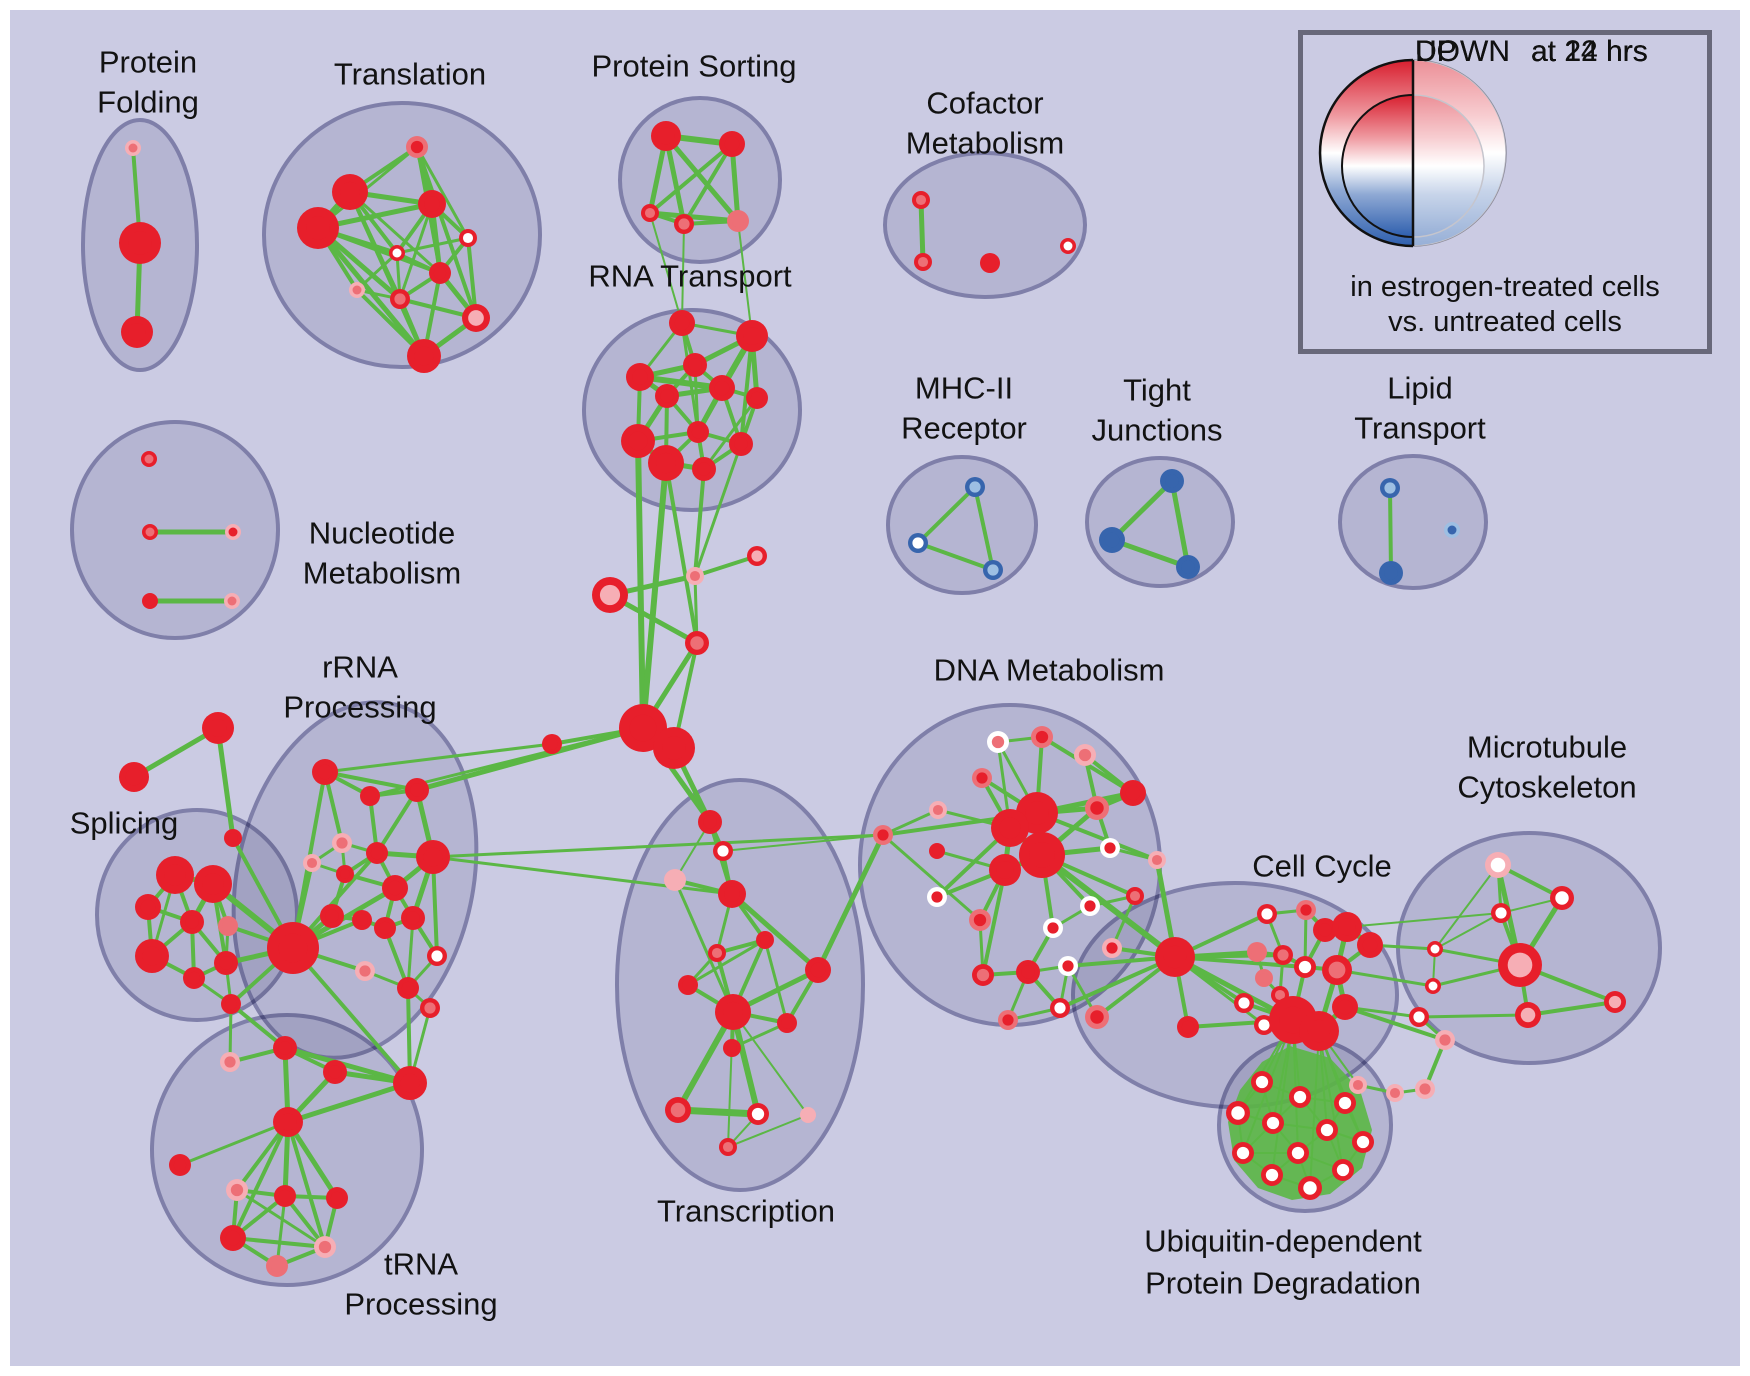  What do you see at coordinates (1049, 670) in the screenshot?
I see `cluster-label-dna-metabolism: DNA Metabolism` at bounding box center [1049, 670].